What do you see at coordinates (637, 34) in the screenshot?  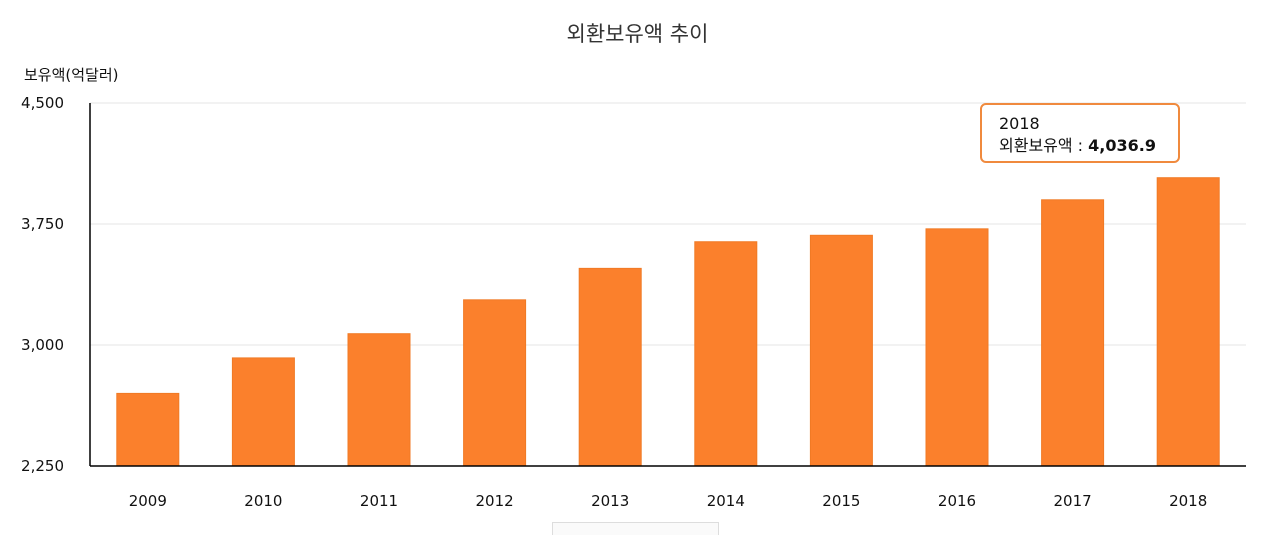 I see `chart-title: 외환보유액 추이` at bounding box center [637, 34].